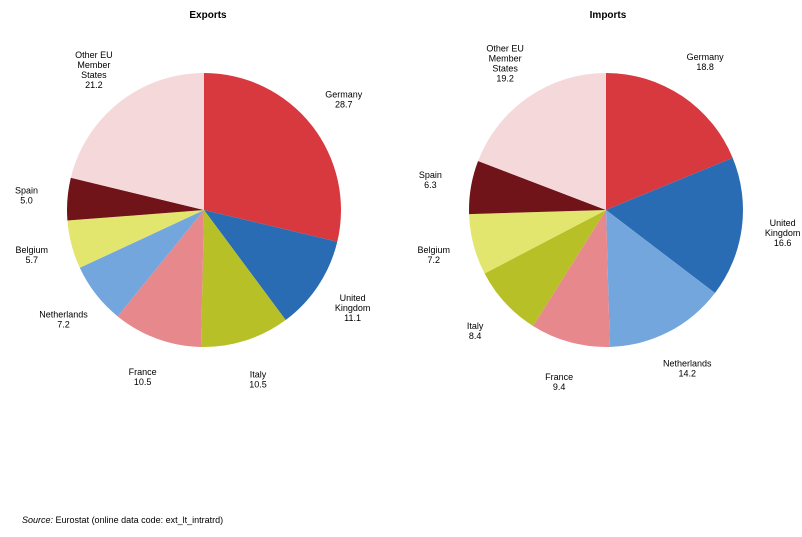 The width and height of the screenshot is (802, 537). What do you see at coordinates (571, 279) in the screenshot?
I see `imports-slice-france` at bounding box center [571, 279].